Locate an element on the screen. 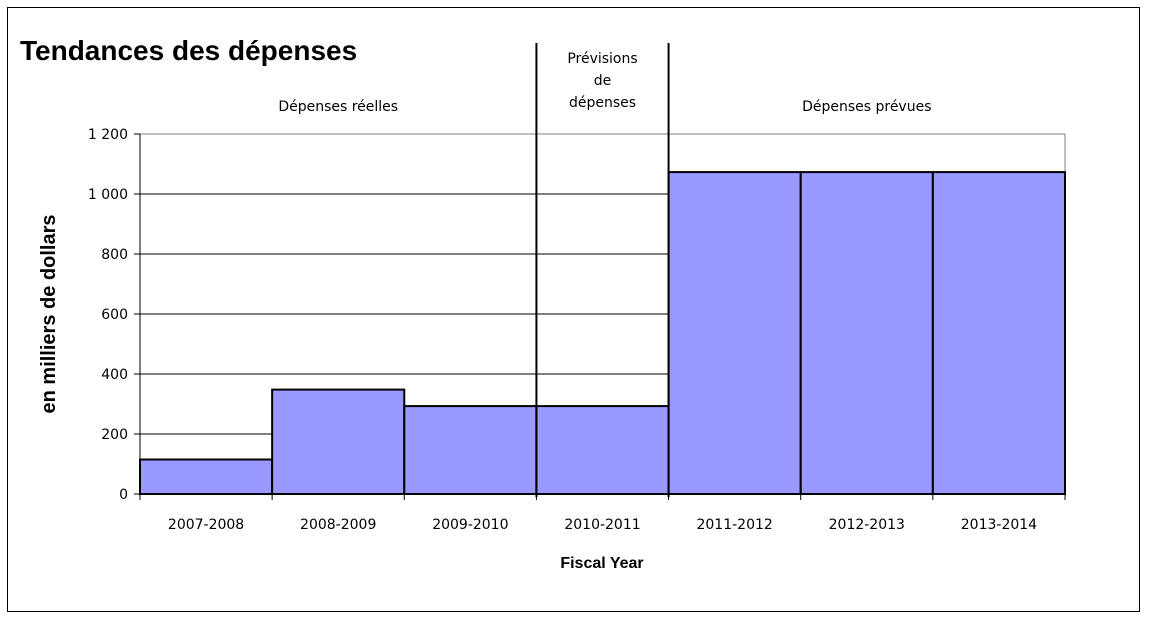 The height and width of the screenshot is (622, 1150). x-tick-label: 2012-2013 is located at coordinates (867, 525).